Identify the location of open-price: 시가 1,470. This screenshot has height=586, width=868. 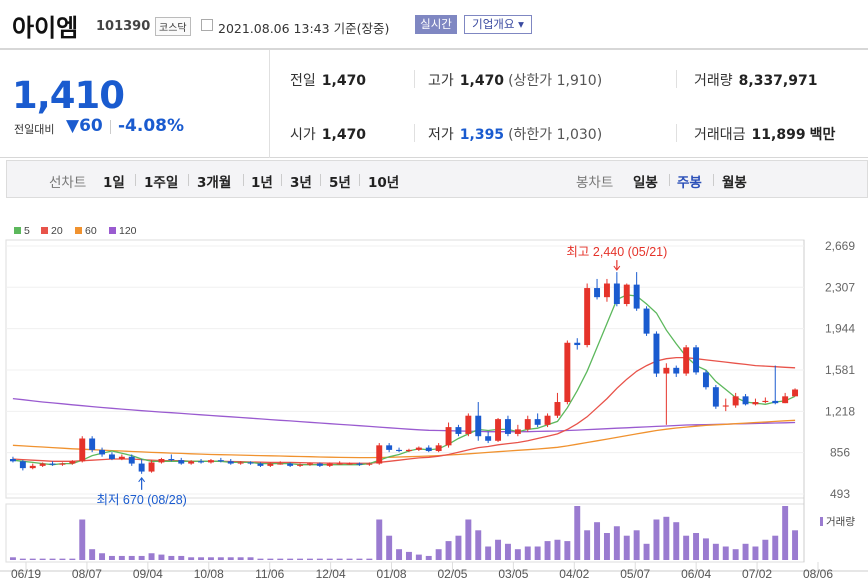
(328, 135).